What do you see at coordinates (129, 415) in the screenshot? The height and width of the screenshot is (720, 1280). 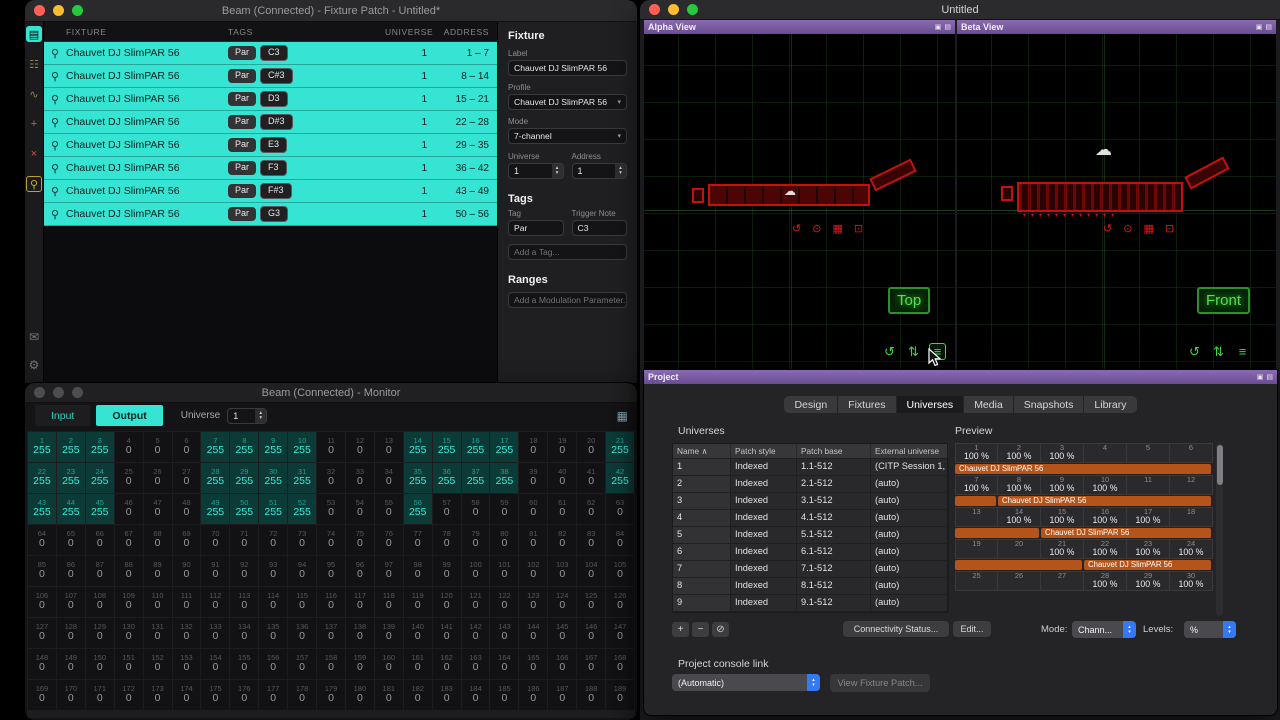 I see `tab-output: Output` at bounding box center [129, 415].